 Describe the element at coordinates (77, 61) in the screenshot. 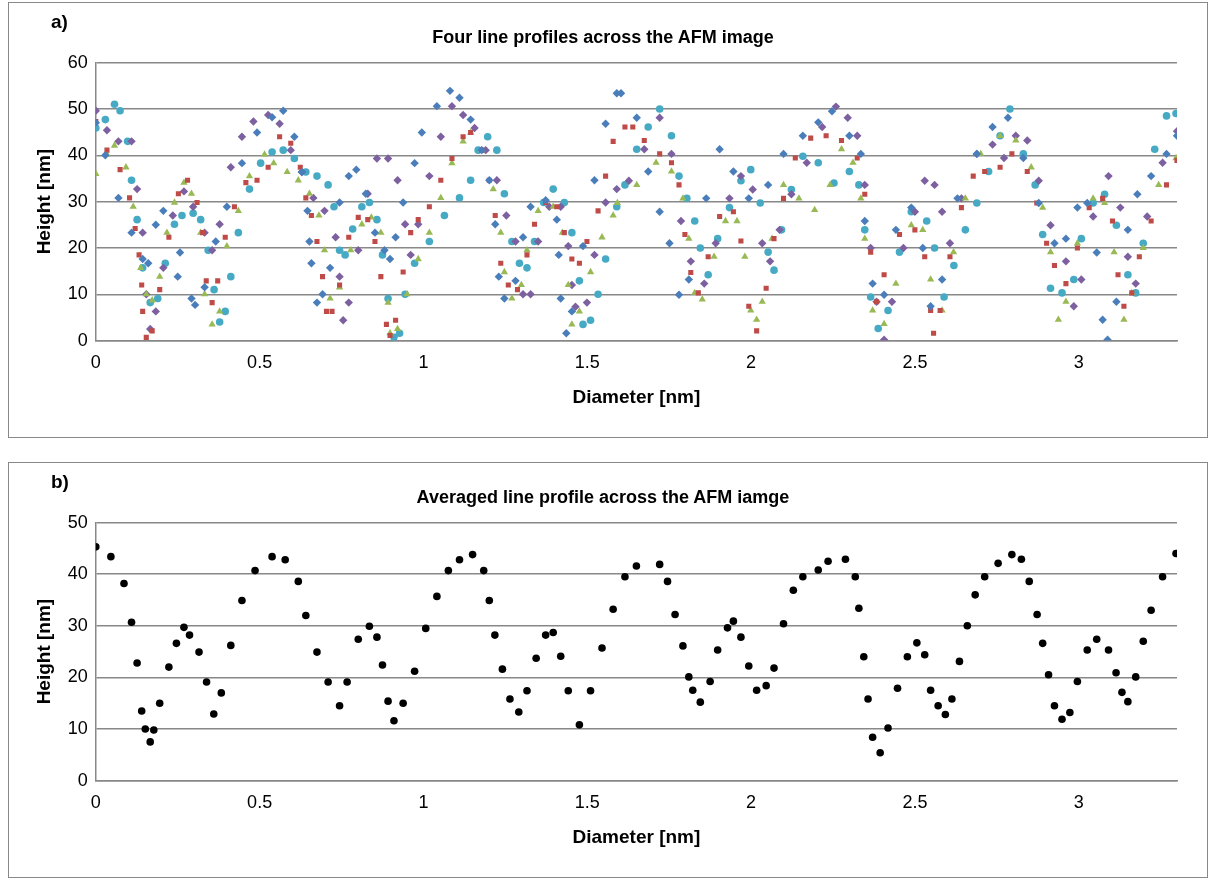

I see `y-tick-label: 60` at that location.